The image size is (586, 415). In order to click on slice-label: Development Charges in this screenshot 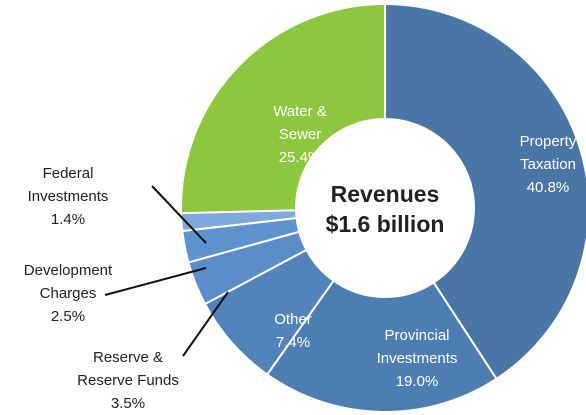, I will do `click(68, 282)`.